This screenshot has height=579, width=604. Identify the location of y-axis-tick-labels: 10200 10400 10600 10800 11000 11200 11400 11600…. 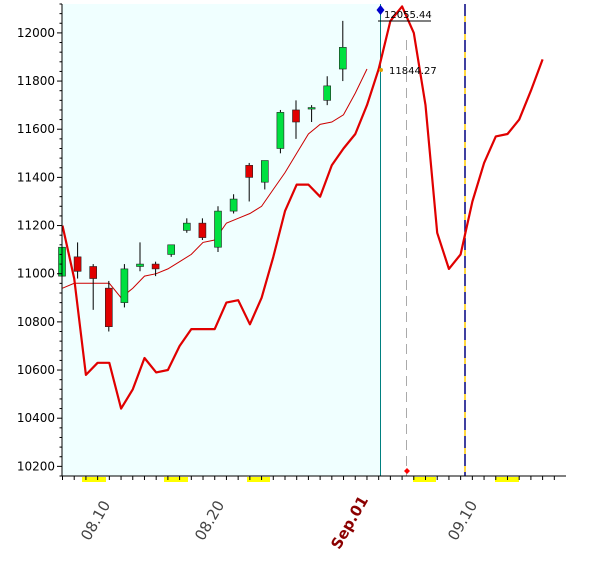
(36, 249).